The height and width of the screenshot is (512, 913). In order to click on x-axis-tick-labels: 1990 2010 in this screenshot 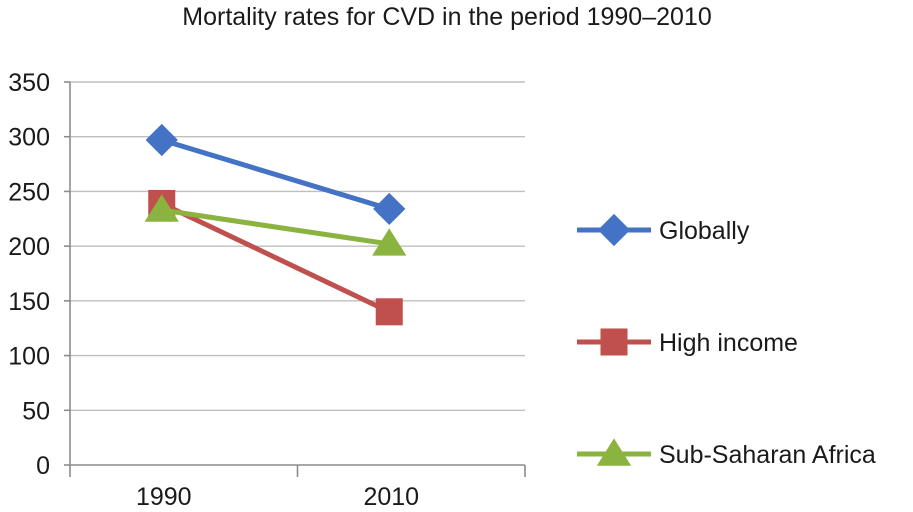, I will do `click(277, 497)`.